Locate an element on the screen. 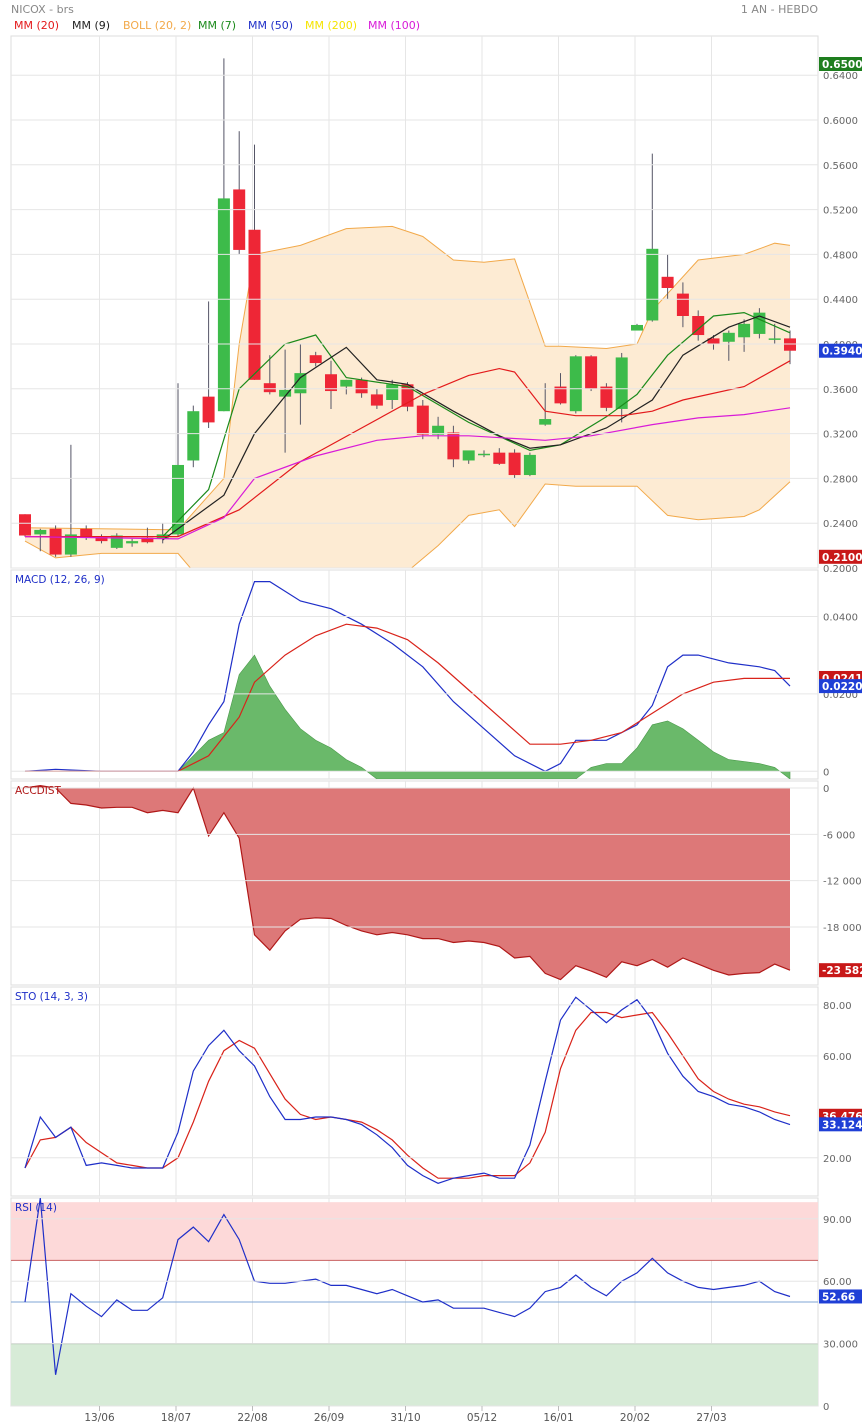 The image size is (864, 1427). x-tick-label: 20/02 is located at coordinates (635, 1418).